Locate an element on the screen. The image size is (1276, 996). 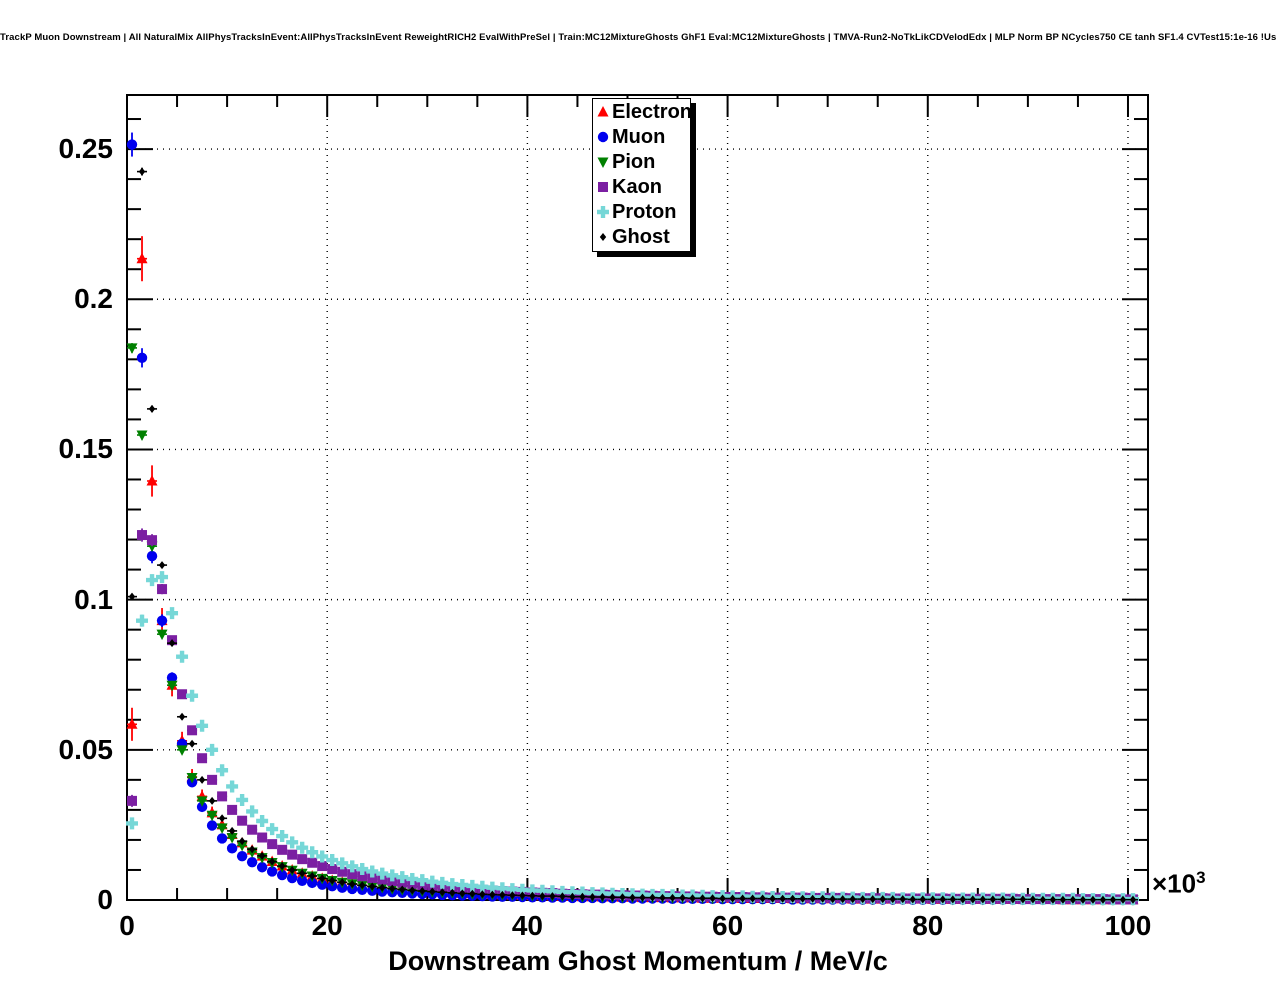
triangle-up-icon is located at coordinates (603, 112).